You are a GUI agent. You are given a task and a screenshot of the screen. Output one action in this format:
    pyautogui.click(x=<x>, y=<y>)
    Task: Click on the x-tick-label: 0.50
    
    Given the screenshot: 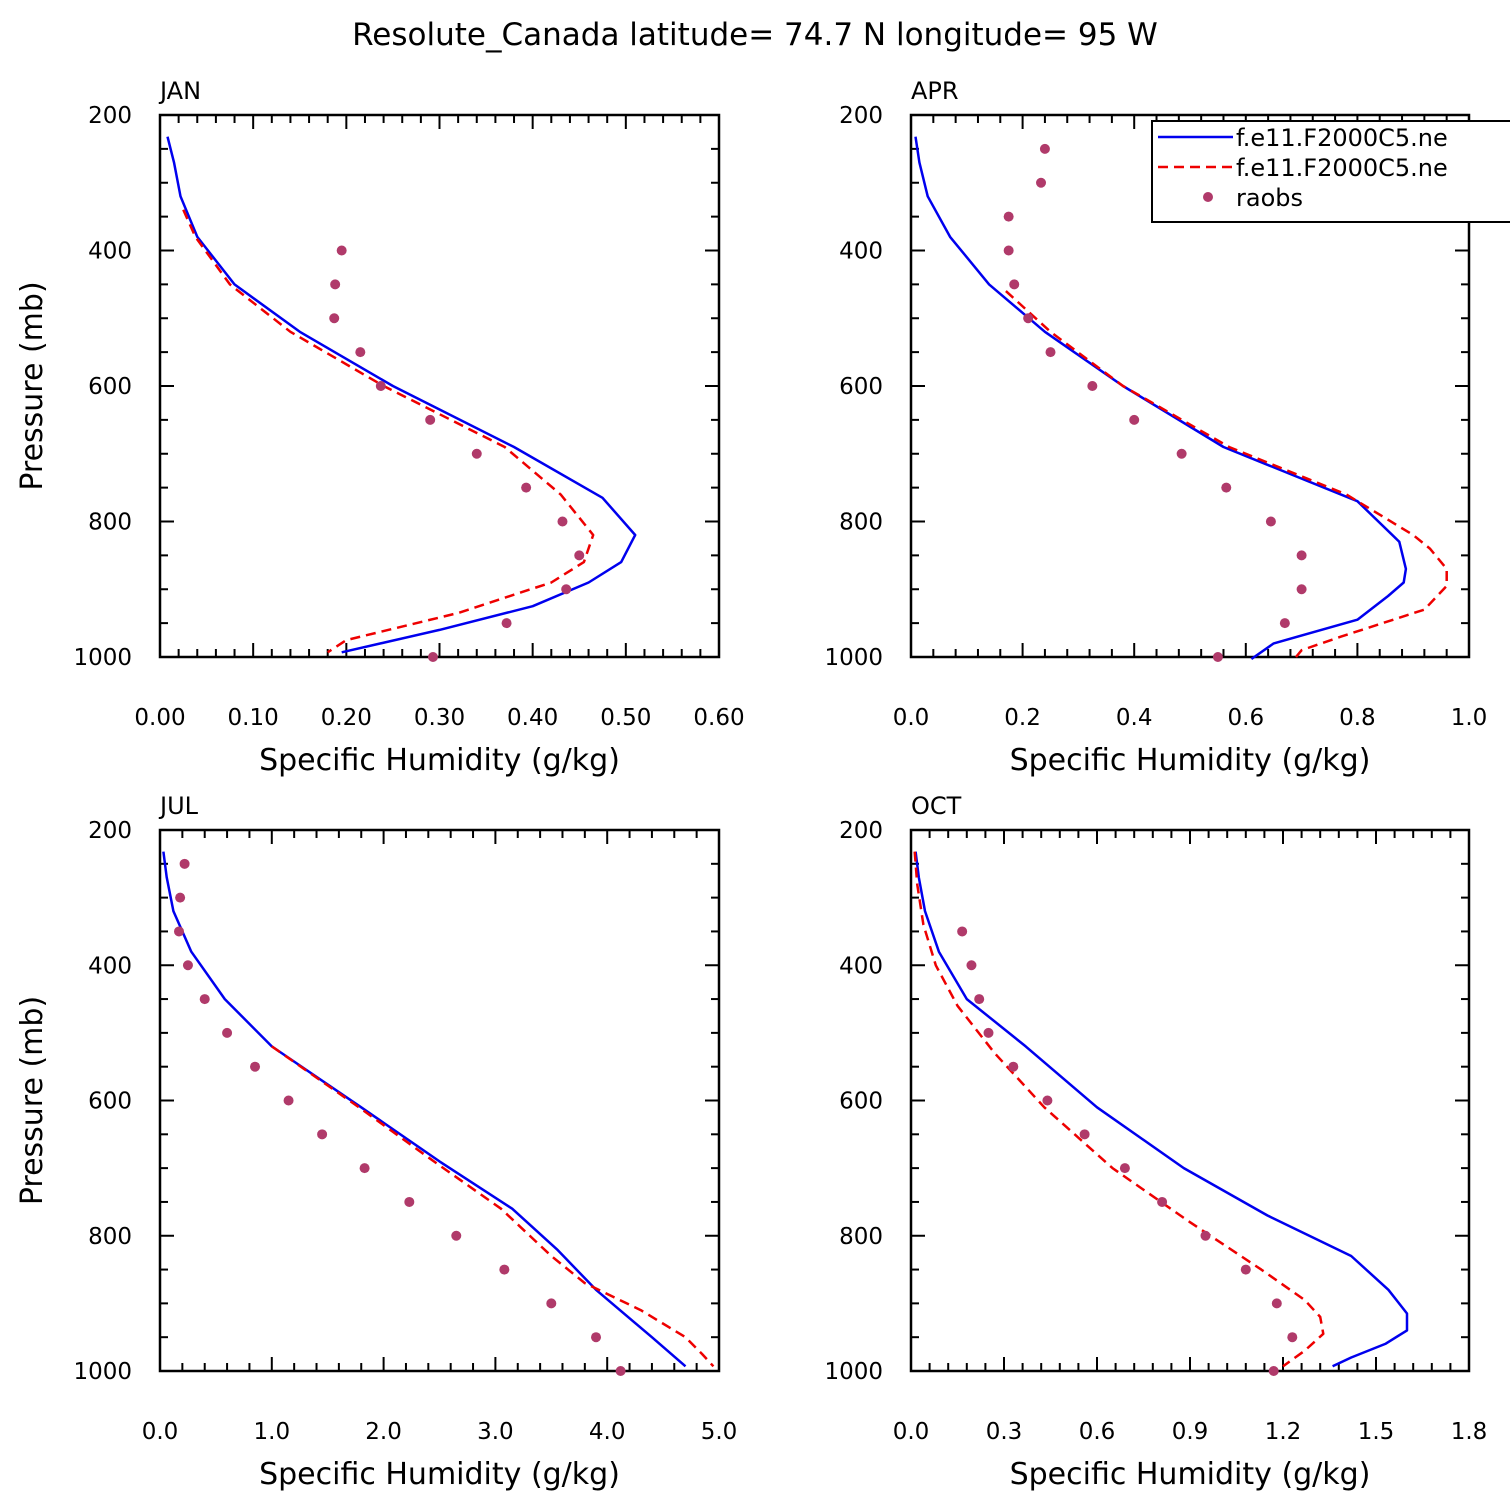 What is the action you would take?
    pyautogui.click(x=625, y=718)
    